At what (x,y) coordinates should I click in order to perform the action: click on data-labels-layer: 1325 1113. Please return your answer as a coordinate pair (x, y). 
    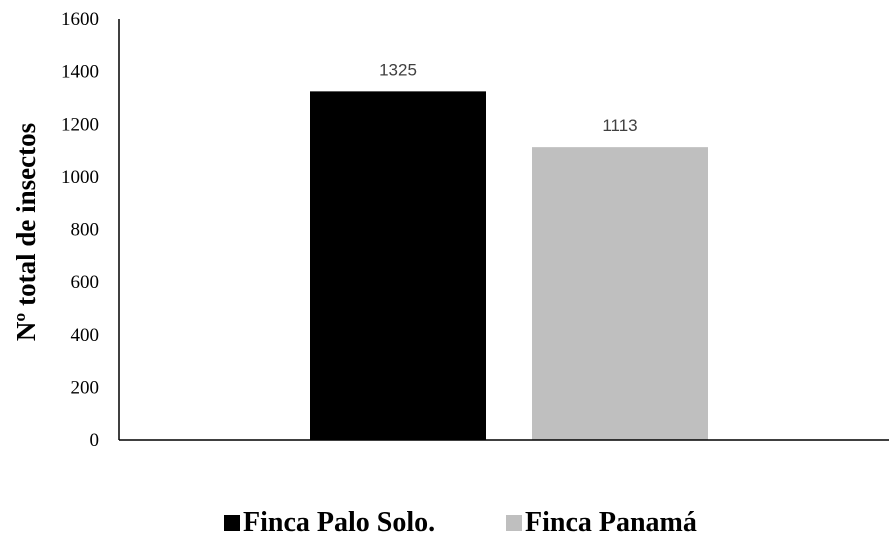
    Looking at the image, I should click on (508, 97).